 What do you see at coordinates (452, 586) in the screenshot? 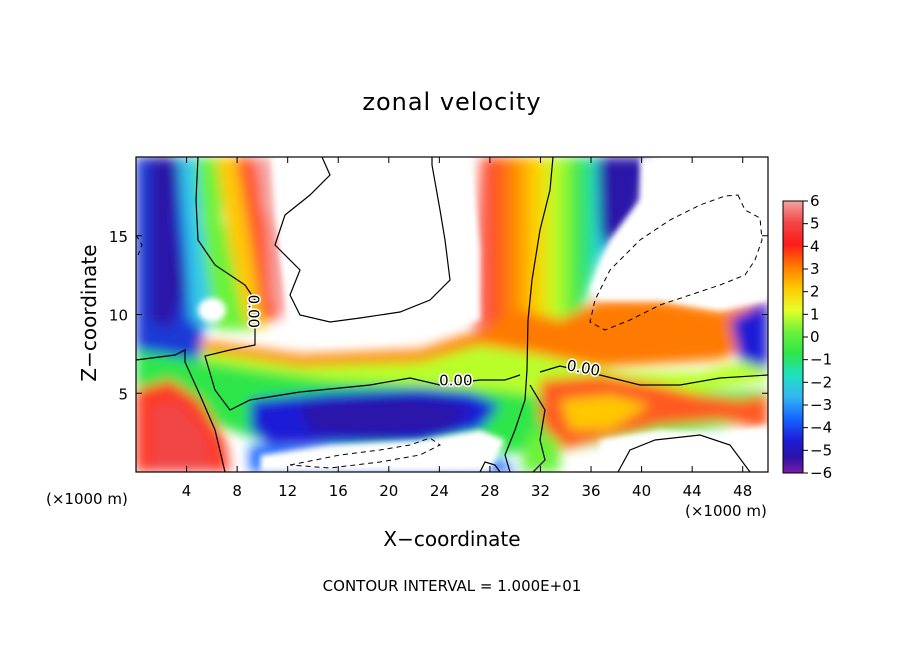
I see `contour-interval-note: CONTOUR INTERVAL = 1.000E+01` at bounding box center [452, 586].